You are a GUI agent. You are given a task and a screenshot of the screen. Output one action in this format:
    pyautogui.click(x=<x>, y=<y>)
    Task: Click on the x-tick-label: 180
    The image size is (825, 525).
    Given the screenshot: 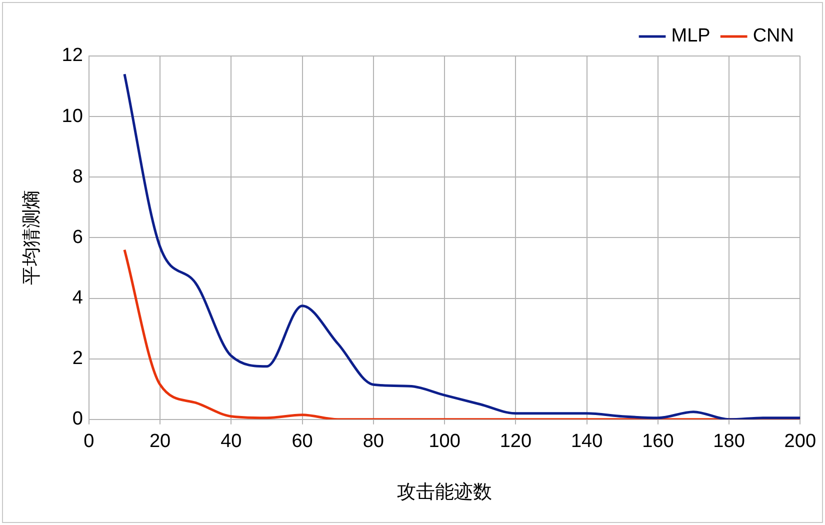 What is the action you would take?
    pyautogui.click(x=729, y=441)
    